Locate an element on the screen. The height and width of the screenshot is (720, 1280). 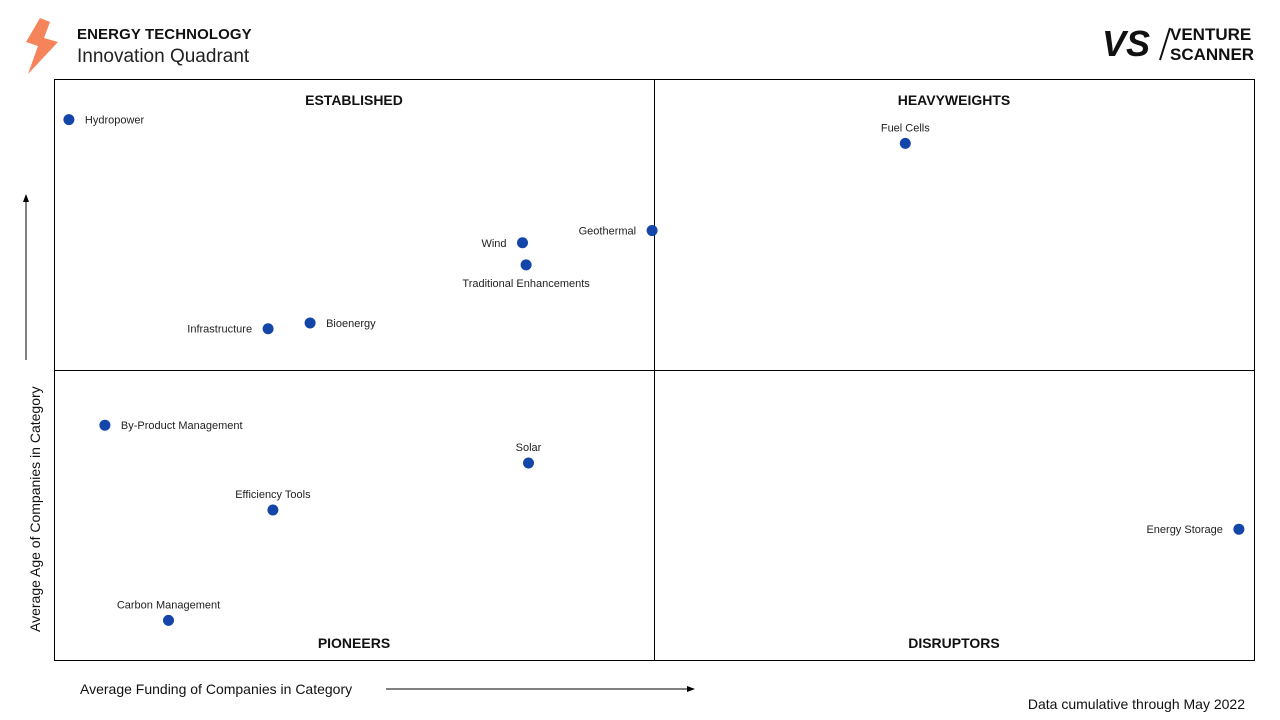
y-axis-arrowhead is located at coordinates (26, 198).